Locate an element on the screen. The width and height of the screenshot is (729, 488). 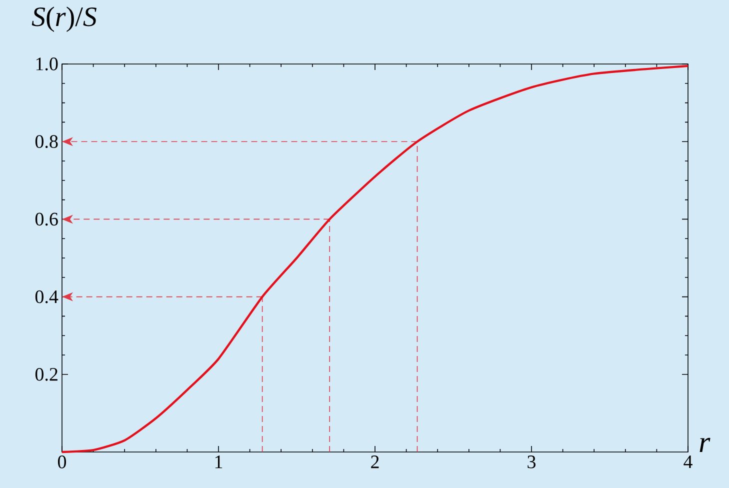
x-tick-label: 1 is located at coordinates (218, 462).